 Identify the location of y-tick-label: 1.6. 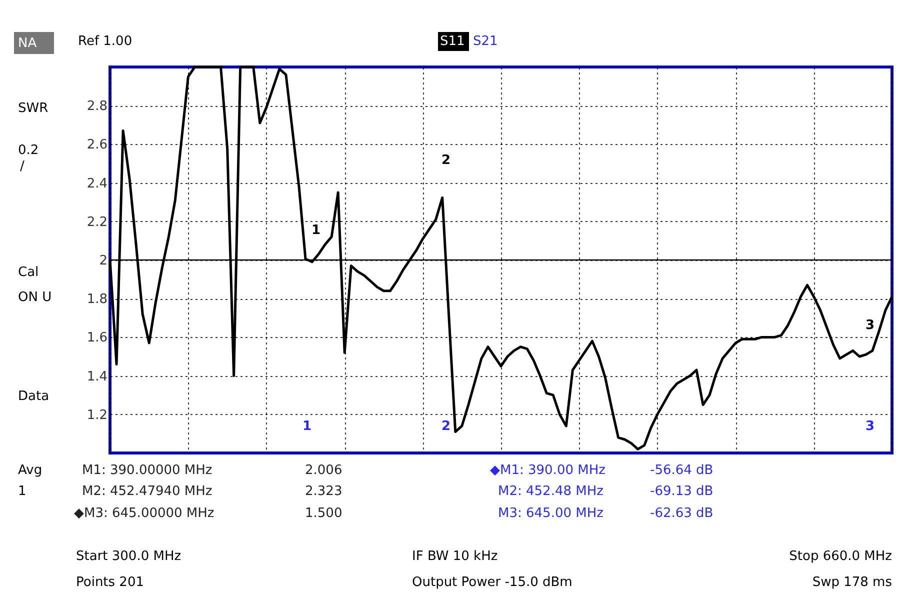
(97, 338).